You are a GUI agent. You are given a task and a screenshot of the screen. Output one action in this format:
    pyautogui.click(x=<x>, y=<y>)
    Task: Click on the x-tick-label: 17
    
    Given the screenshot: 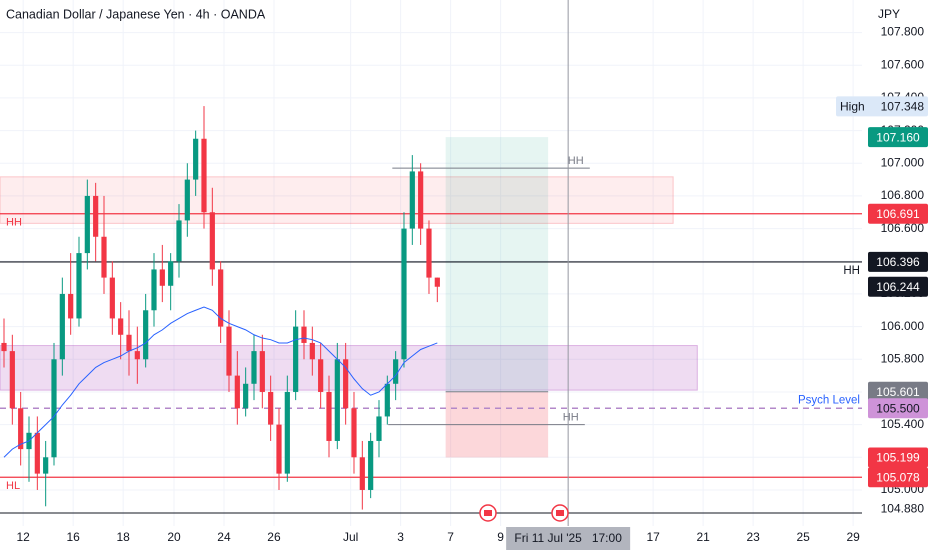 What is the action you would take?
    pyautogui.click(x=653, y=537)
    